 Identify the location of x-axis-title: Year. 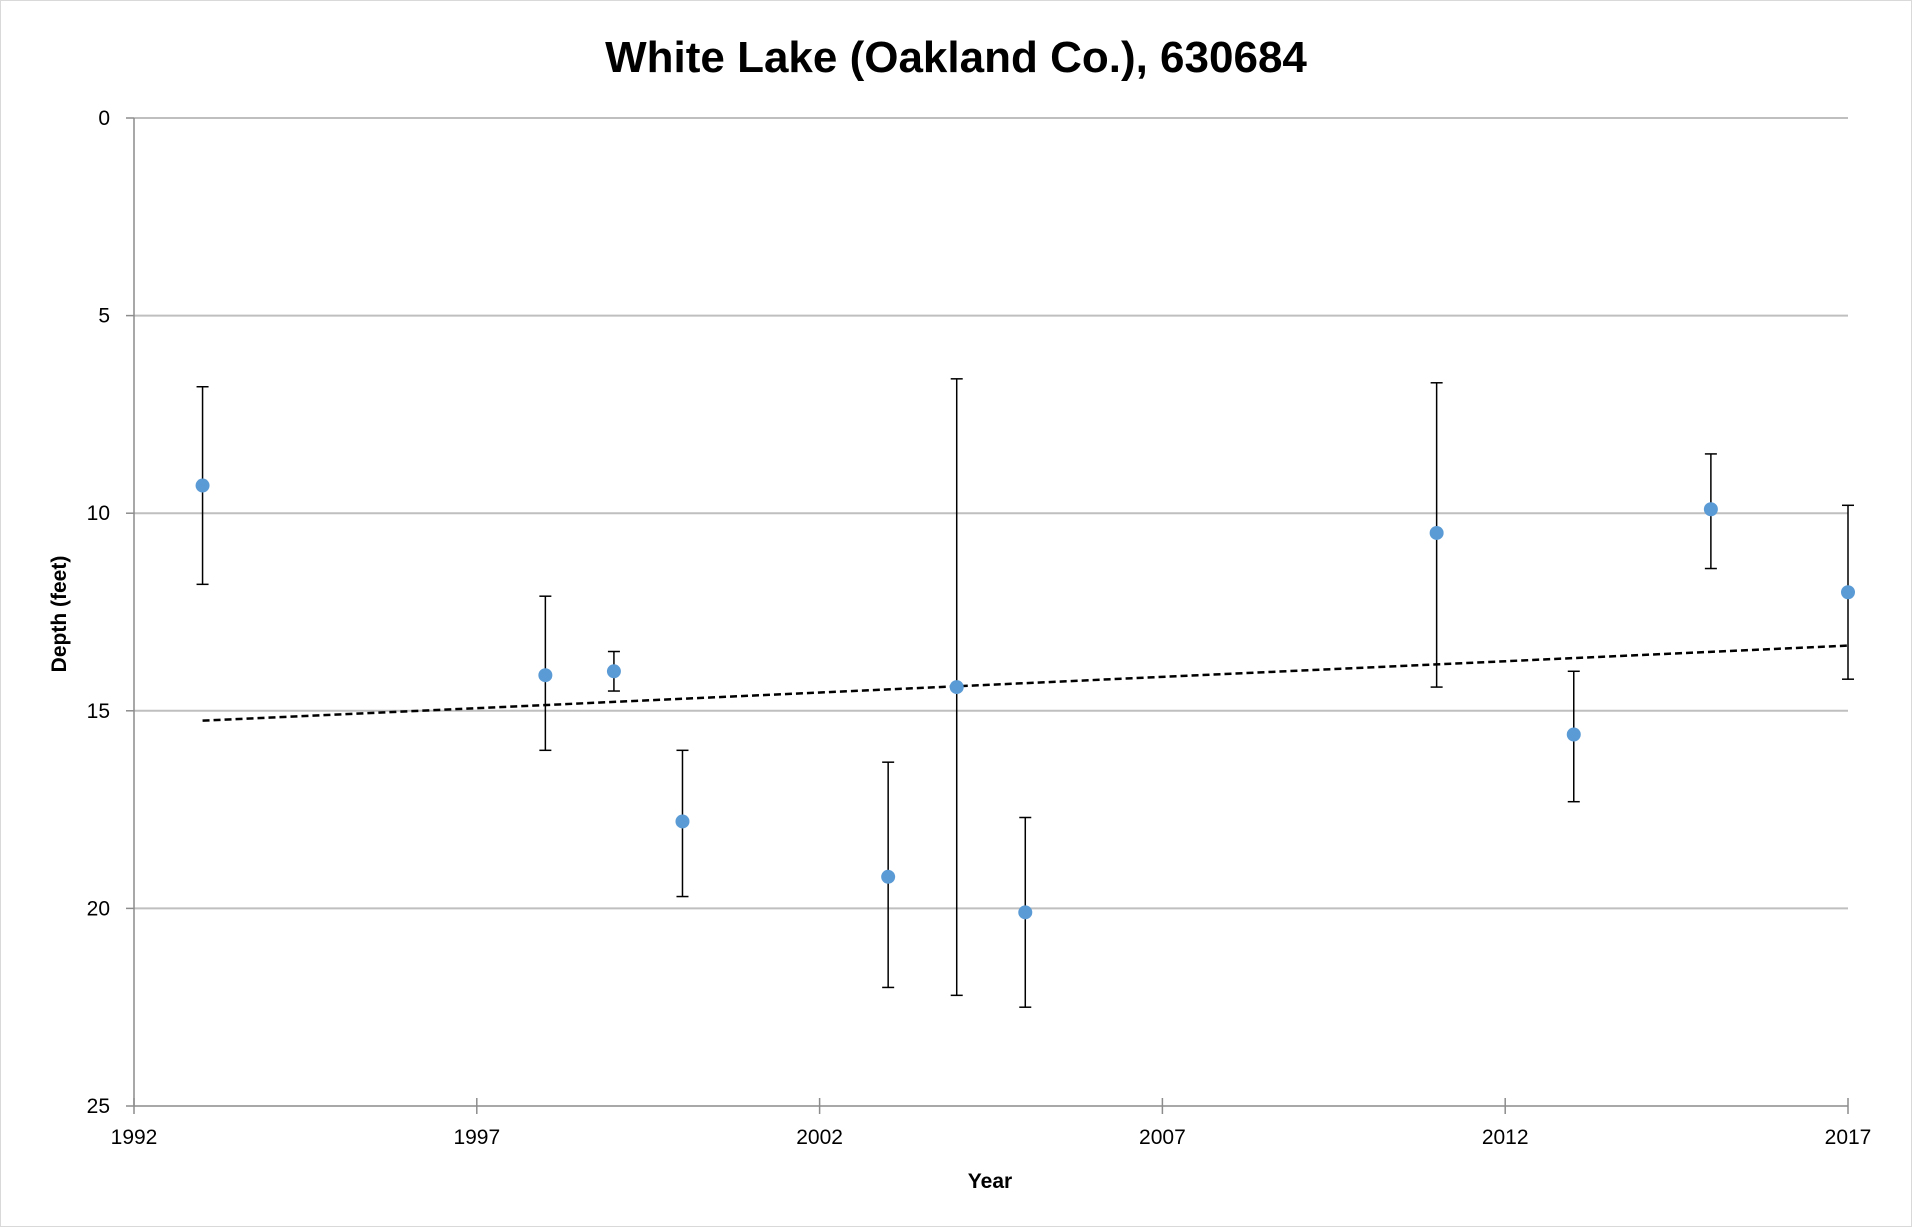
(990, 1181).